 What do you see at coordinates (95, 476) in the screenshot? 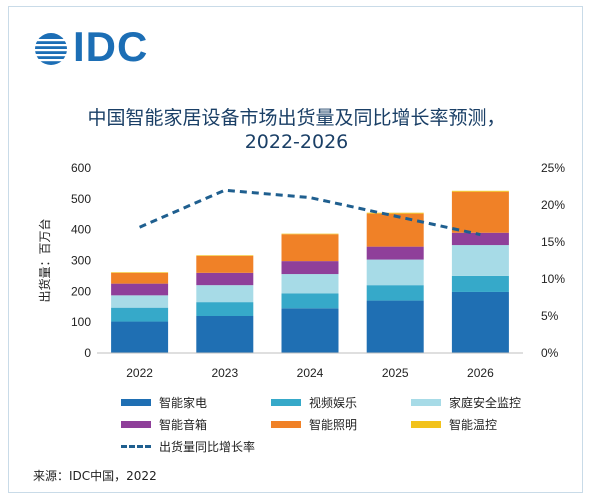
I see `source-note: 来源：IDC中国，2022` at bounding box center [95, 476].